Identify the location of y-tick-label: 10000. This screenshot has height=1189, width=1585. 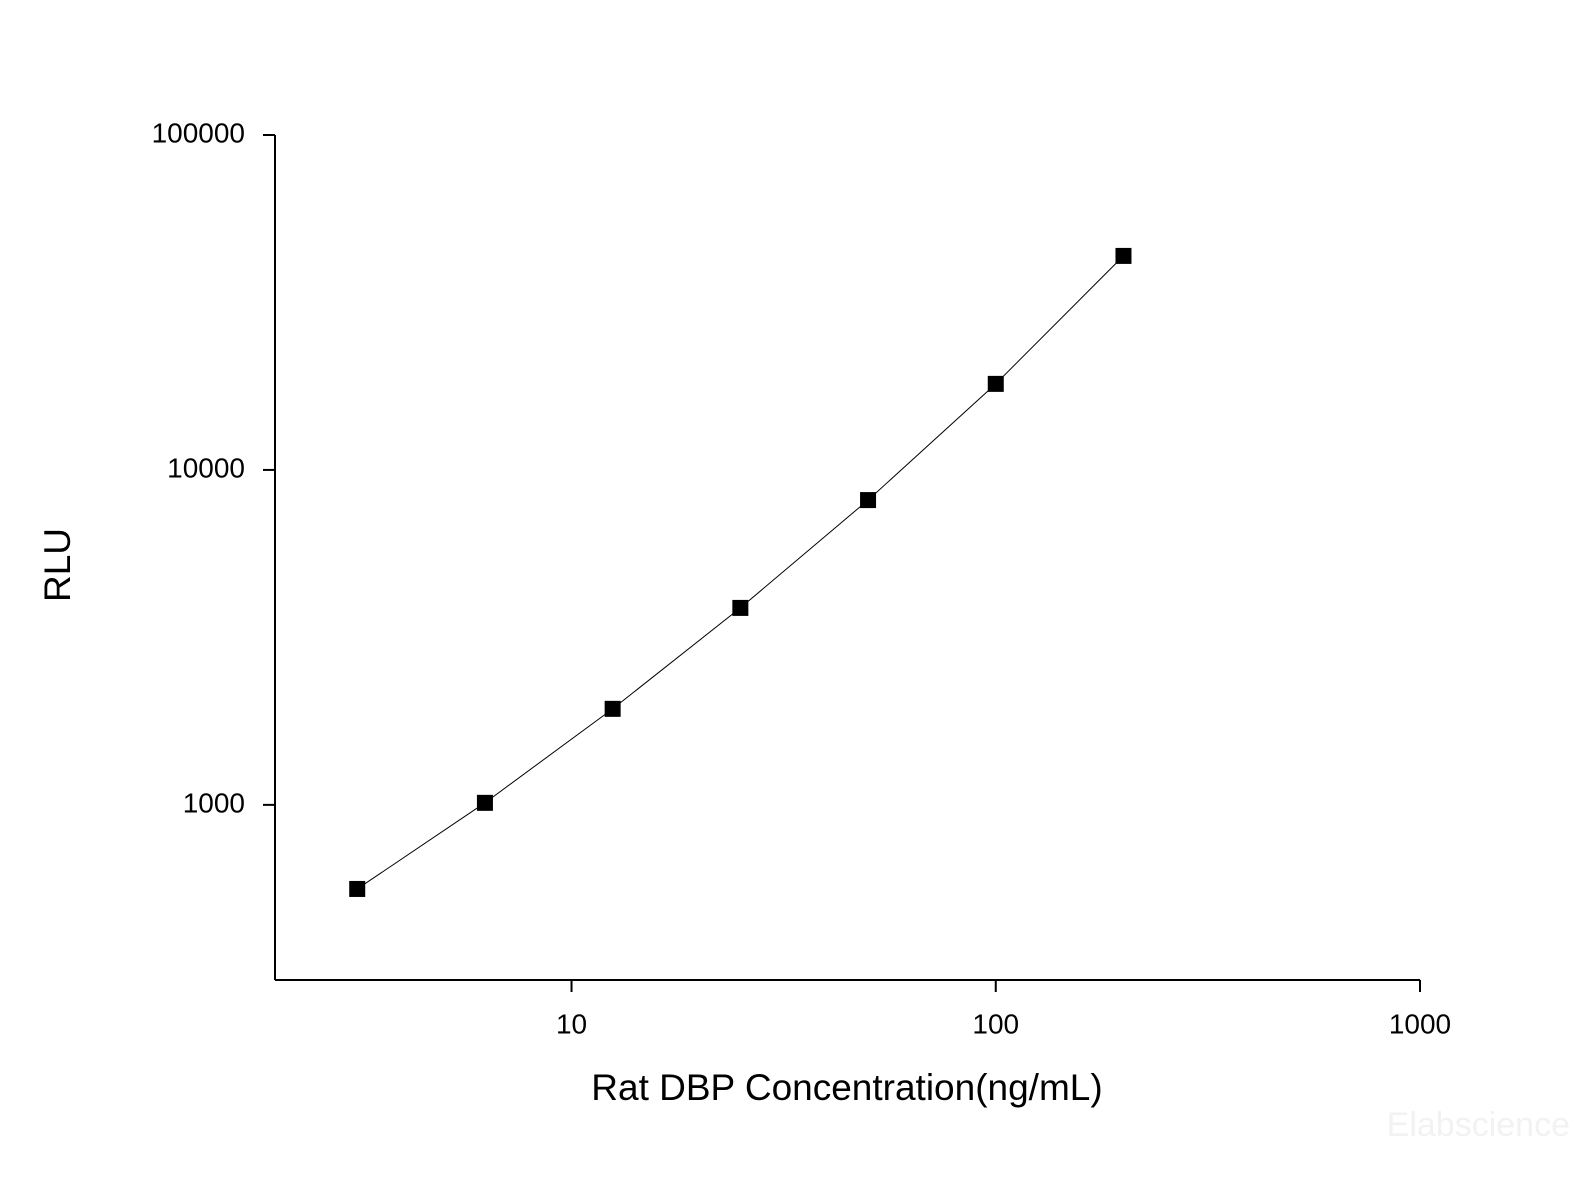
(206, 467).